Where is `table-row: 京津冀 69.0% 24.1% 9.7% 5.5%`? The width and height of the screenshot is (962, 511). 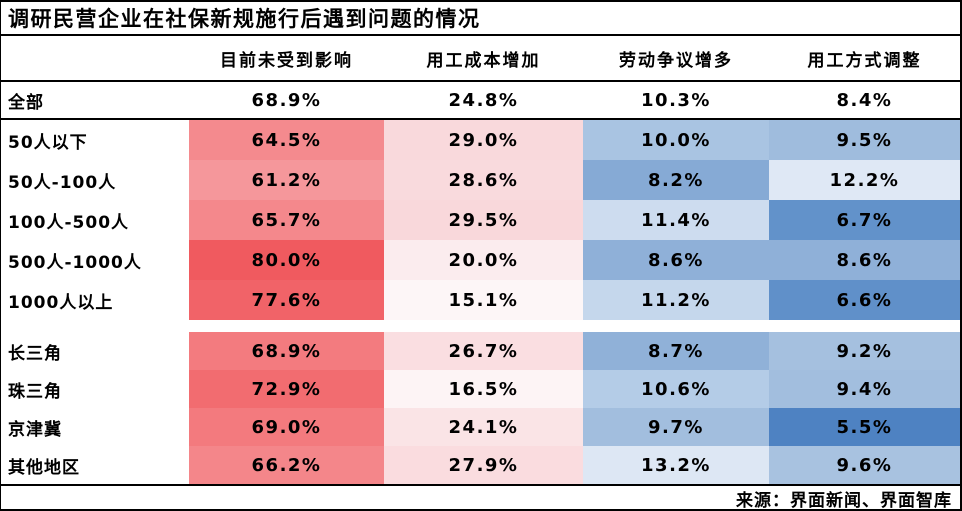
table-row: 京津冀 69.0% 24.1% 9.7% 5.5% is located at coordinates (480, 427).